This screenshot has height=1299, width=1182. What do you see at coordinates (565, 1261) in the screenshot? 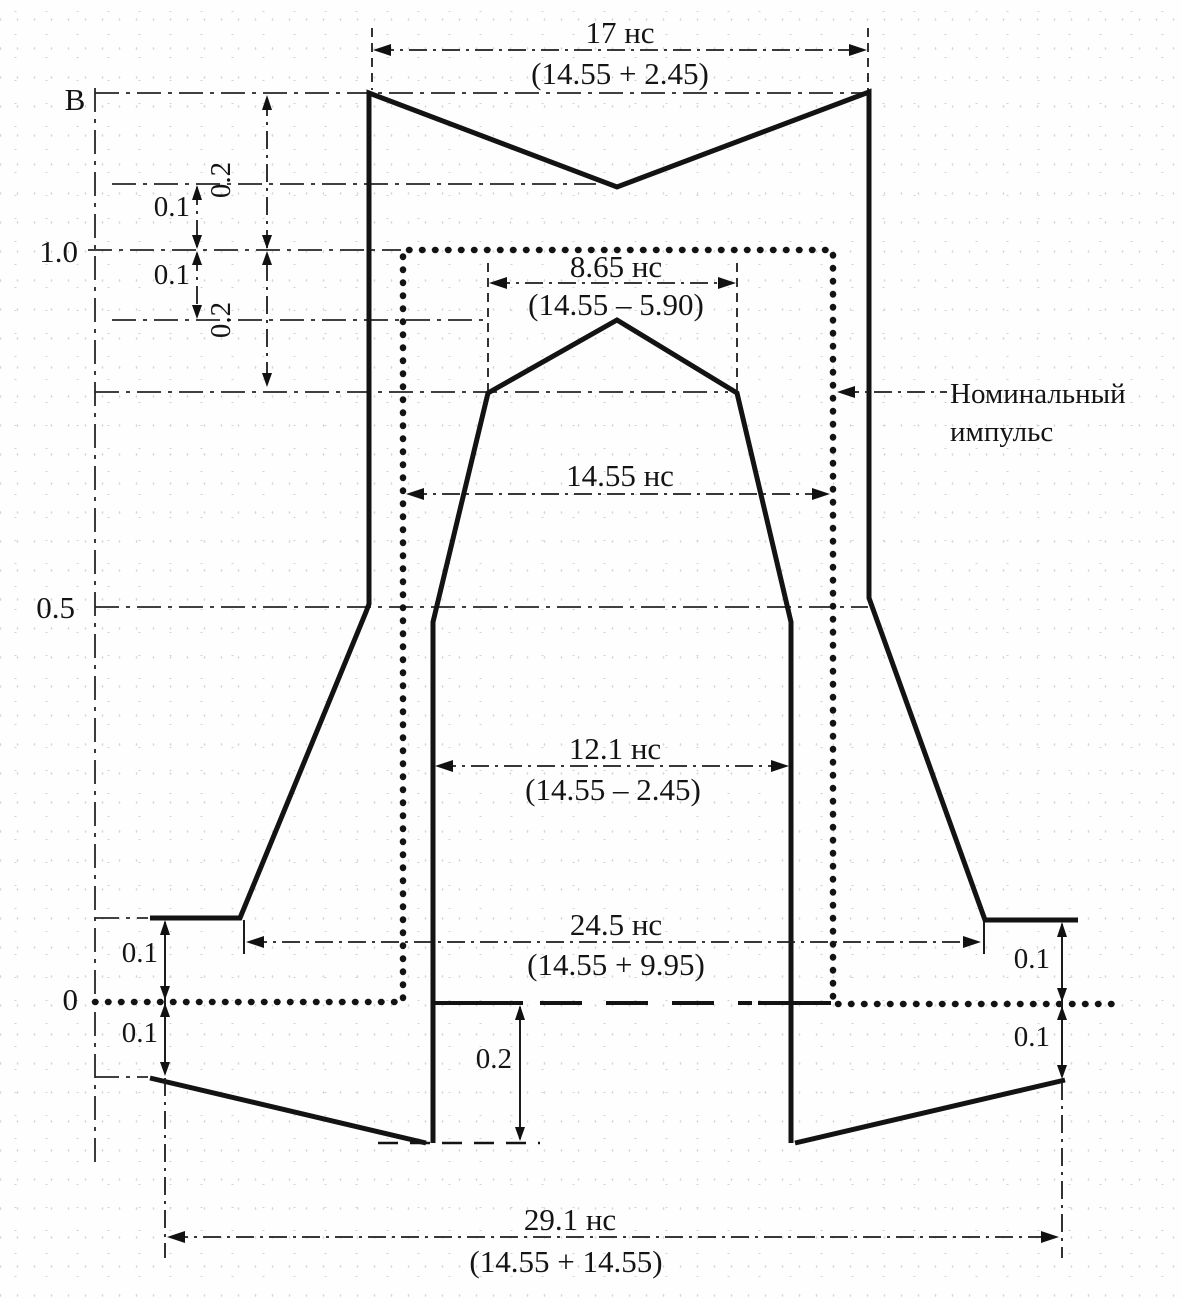
I see `dimension-formula: (14.55 + 14.55)` at bounding box center [565, 1261].